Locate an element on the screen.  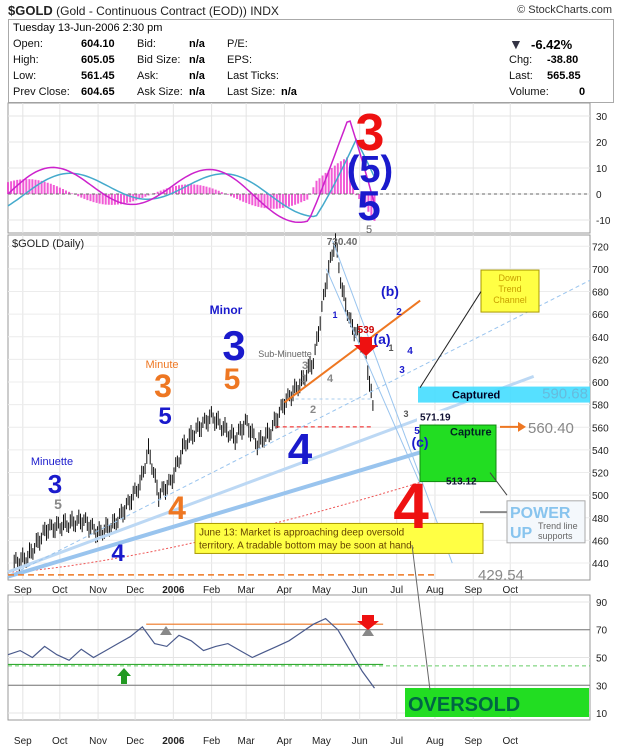
rsi-x-tick-label: Nov is located at coordinates (98, 741).